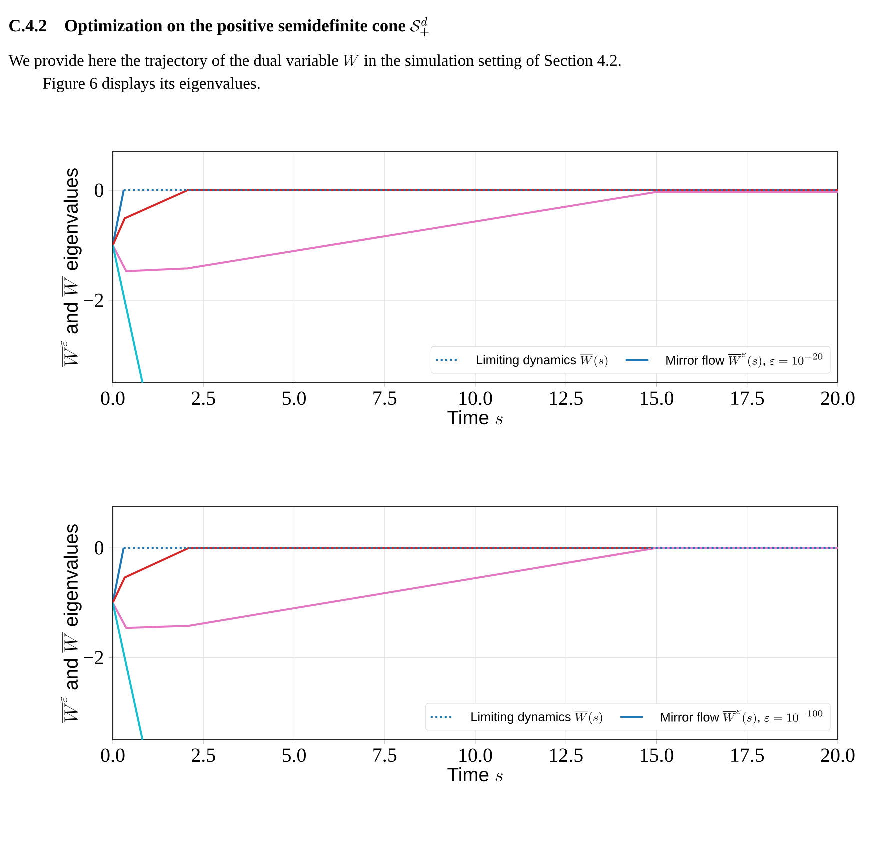  Describe the element at coordinates (314, 61) in the screenshot. I see `chart-subtitle: $\textrm{We provide here the trajectory of the dual variable }\overline{W}\textrm{ in the simulation setting of Section 4.2.}$` at that location.